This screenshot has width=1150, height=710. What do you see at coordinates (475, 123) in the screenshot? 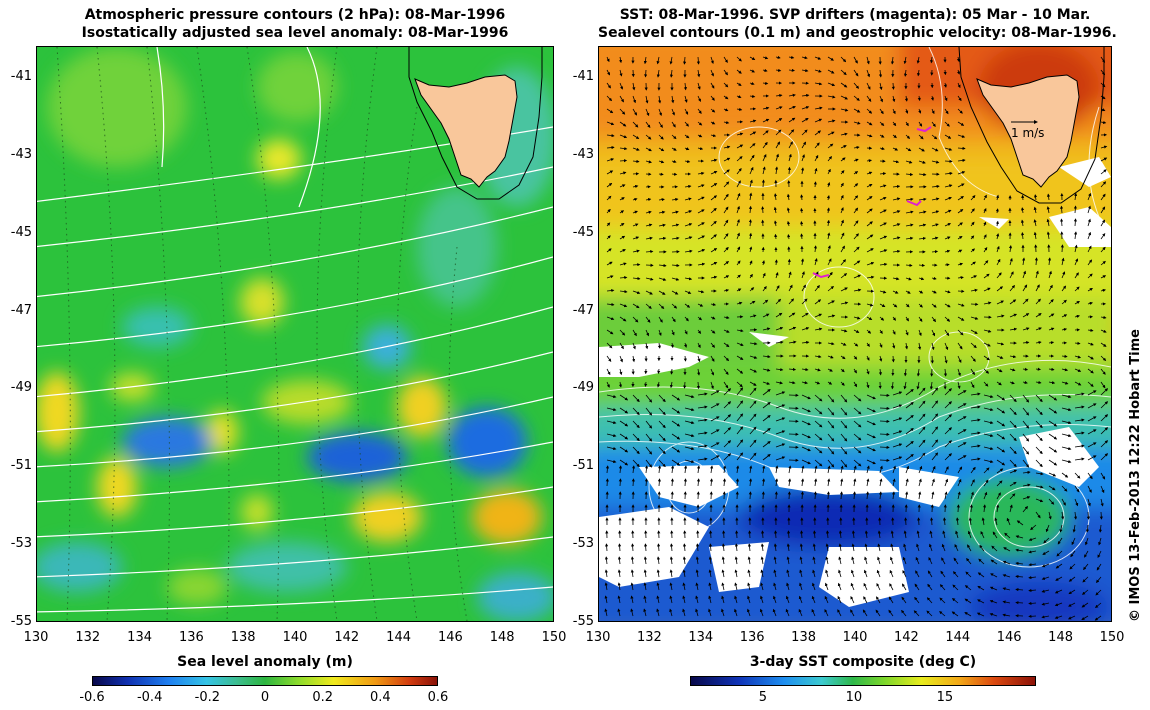
I see `shelf-contour` at bounding box center [475, 123].